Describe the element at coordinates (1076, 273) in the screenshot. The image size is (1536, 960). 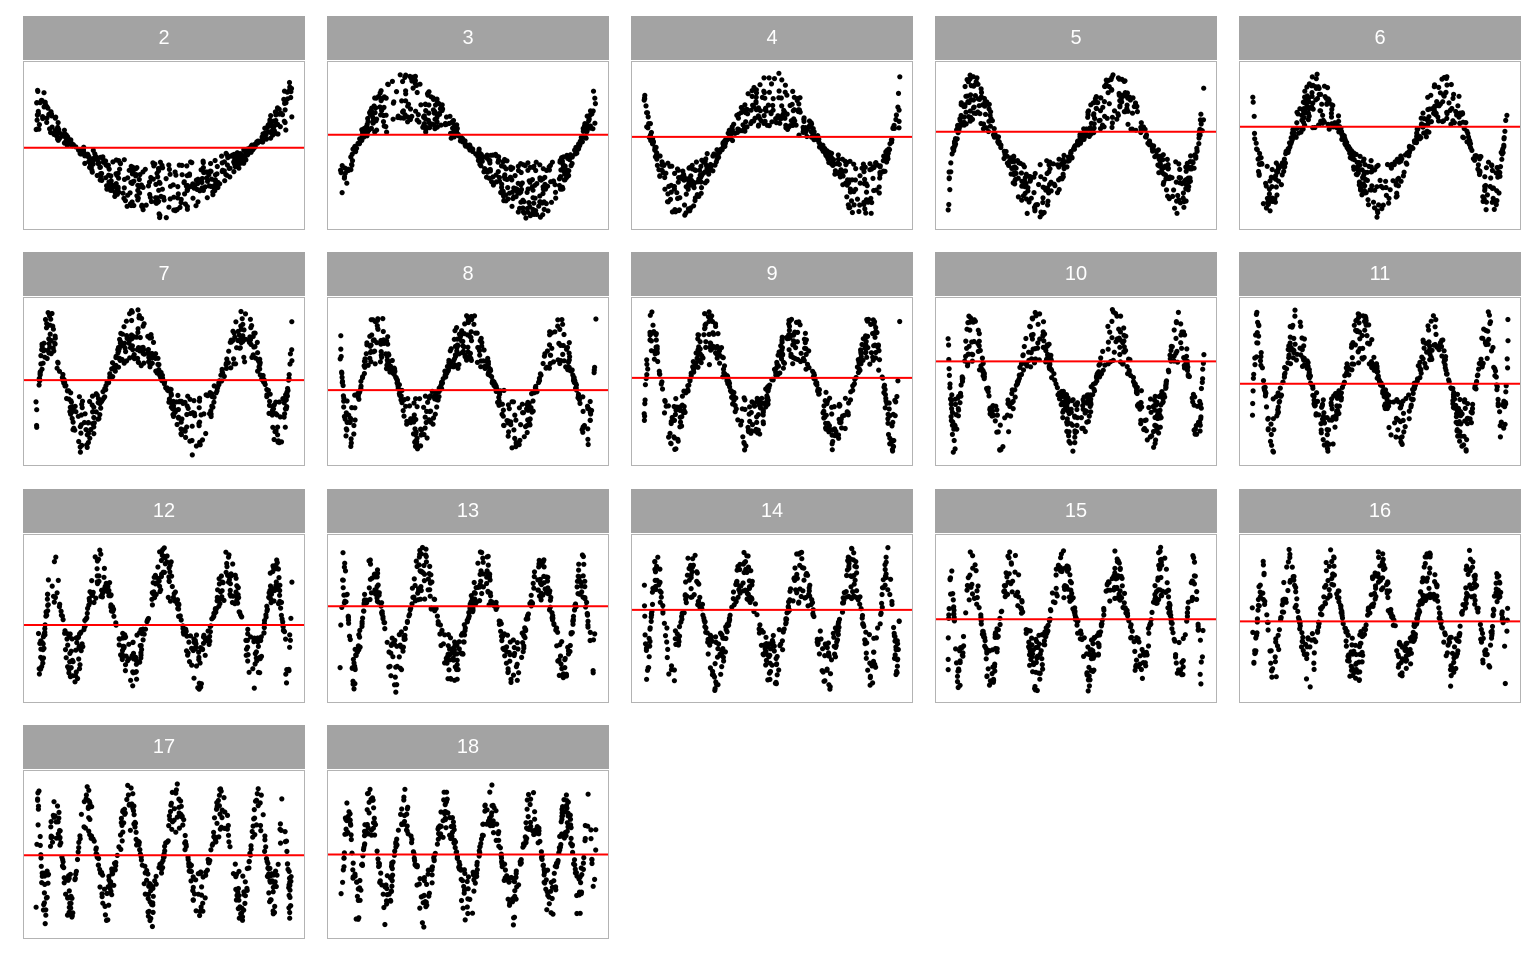
I see `facet-strip-label: 10` at that location.